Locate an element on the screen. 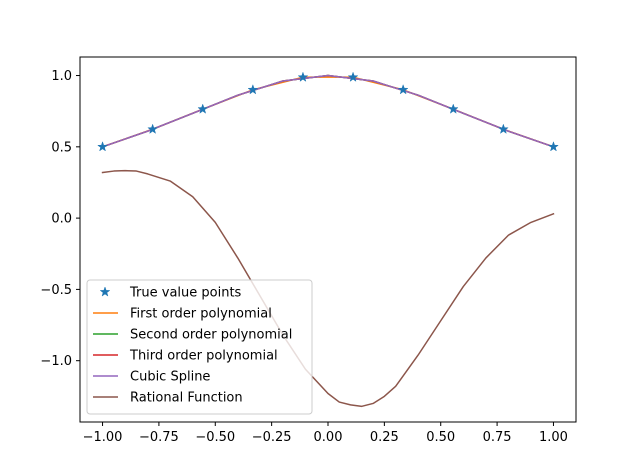 Image resolution: width=640 pixels, height=474 pixels. legend-label: True value points is located at coordinates (185, 293).